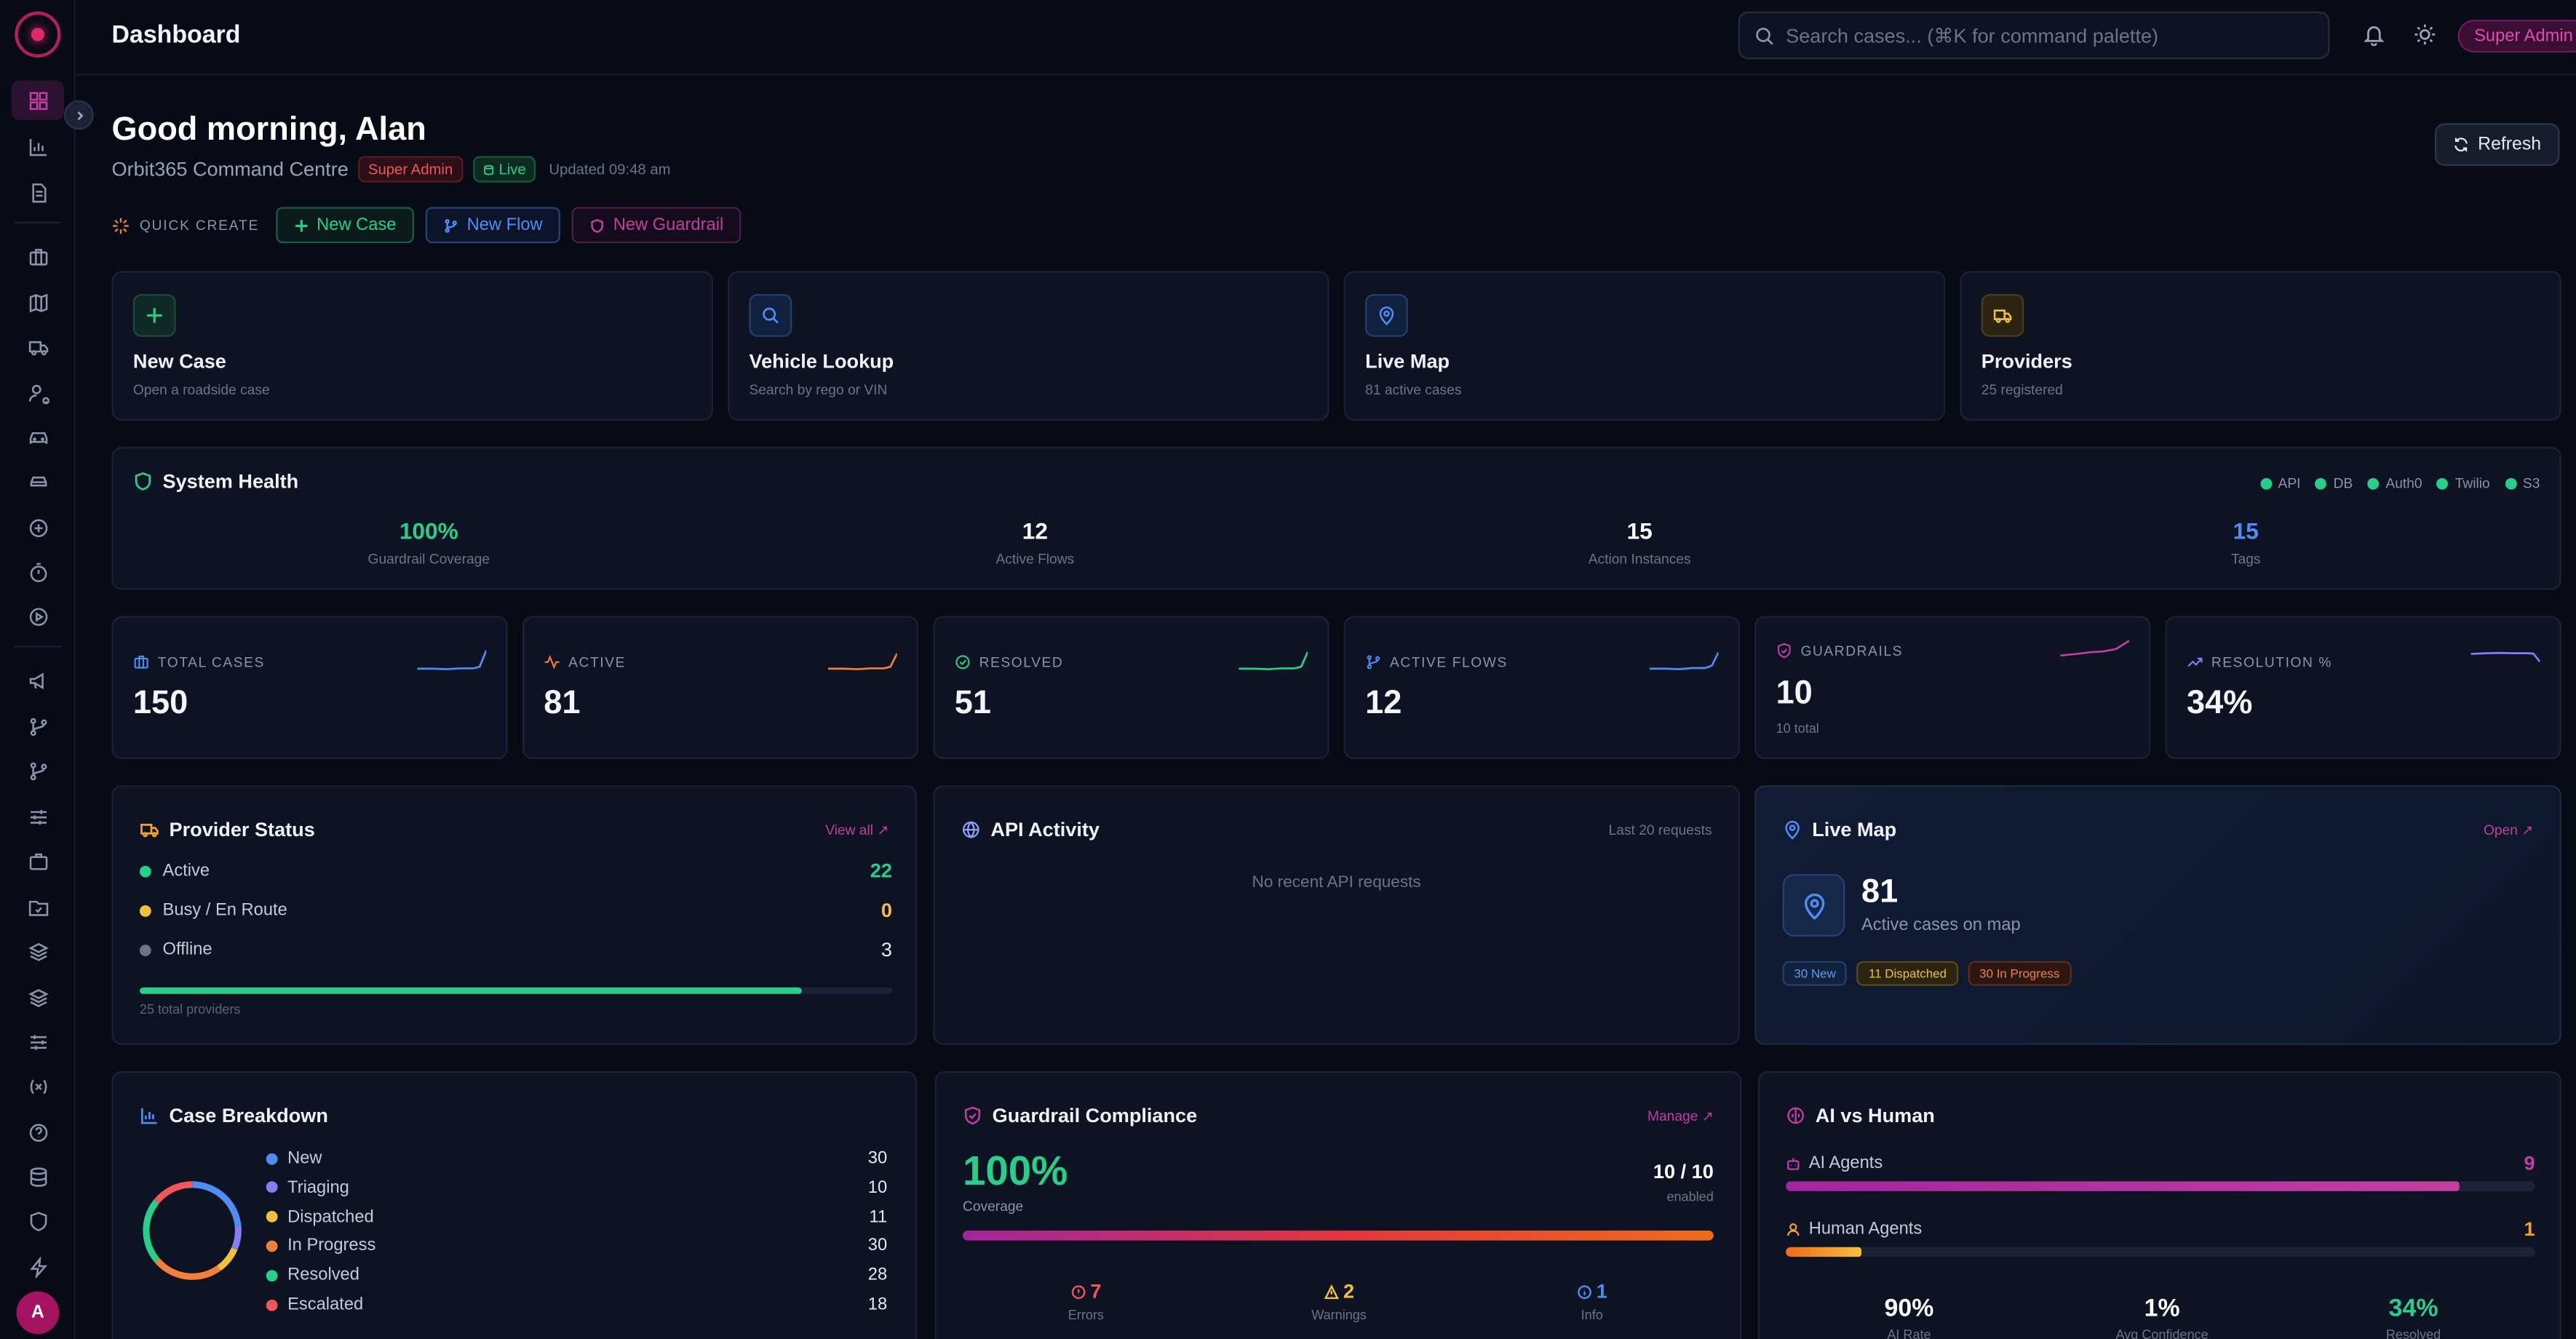 This screenshot has height=1339, width=2576. Describe the element at coordinates (38, 1313) in the screenshot. I see `avatar: A` at that location.